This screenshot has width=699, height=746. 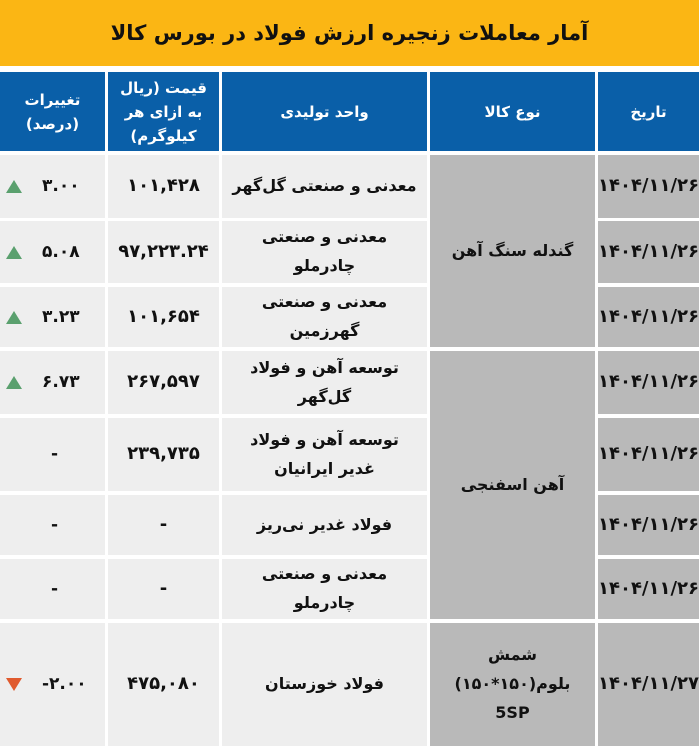 I want to click on commodity-type-cell: آهن اسفنجی, so click(x=512, y=485).